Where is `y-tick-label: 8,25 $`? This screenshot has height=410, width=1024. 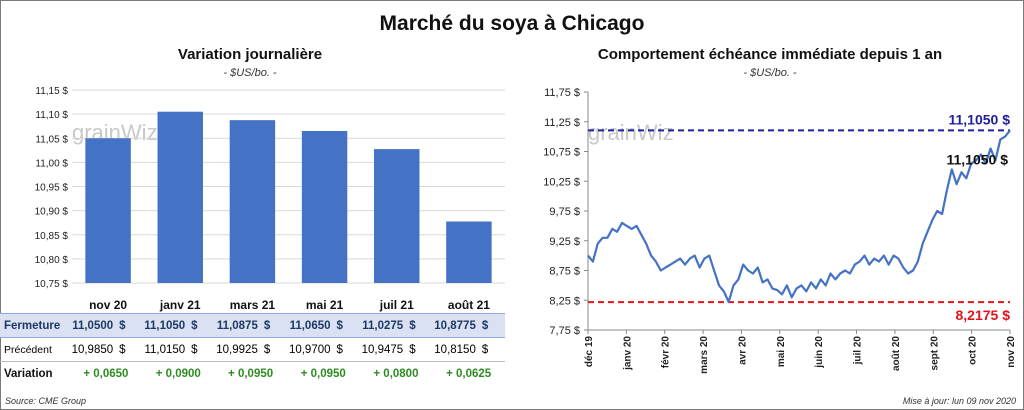
y-tick-label: 8,25 $ is located at coordinates (564, 301).